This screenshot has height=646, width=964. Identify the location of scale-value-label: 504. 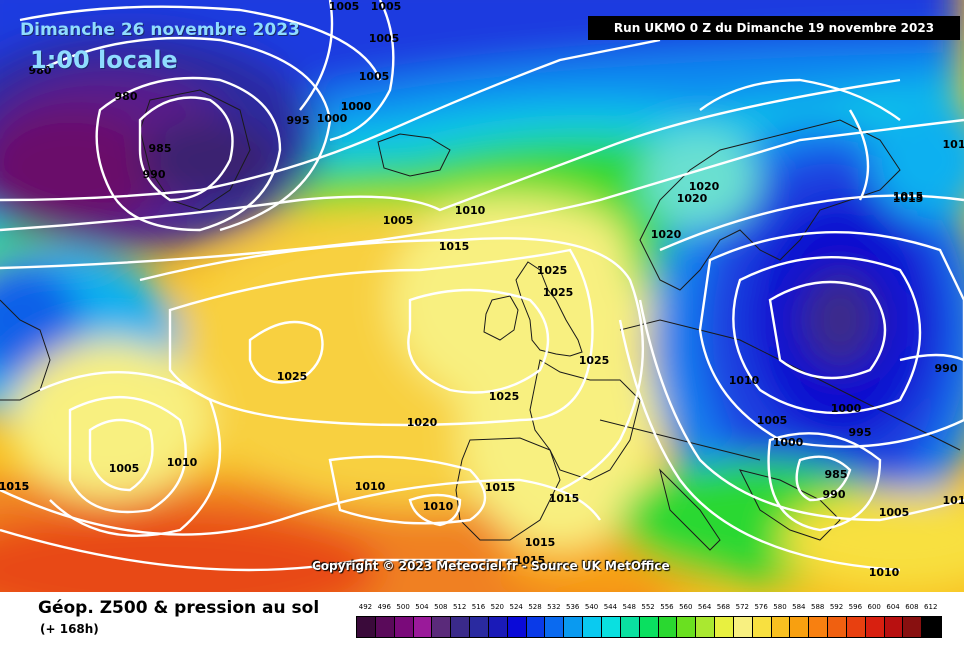
(422, 607).